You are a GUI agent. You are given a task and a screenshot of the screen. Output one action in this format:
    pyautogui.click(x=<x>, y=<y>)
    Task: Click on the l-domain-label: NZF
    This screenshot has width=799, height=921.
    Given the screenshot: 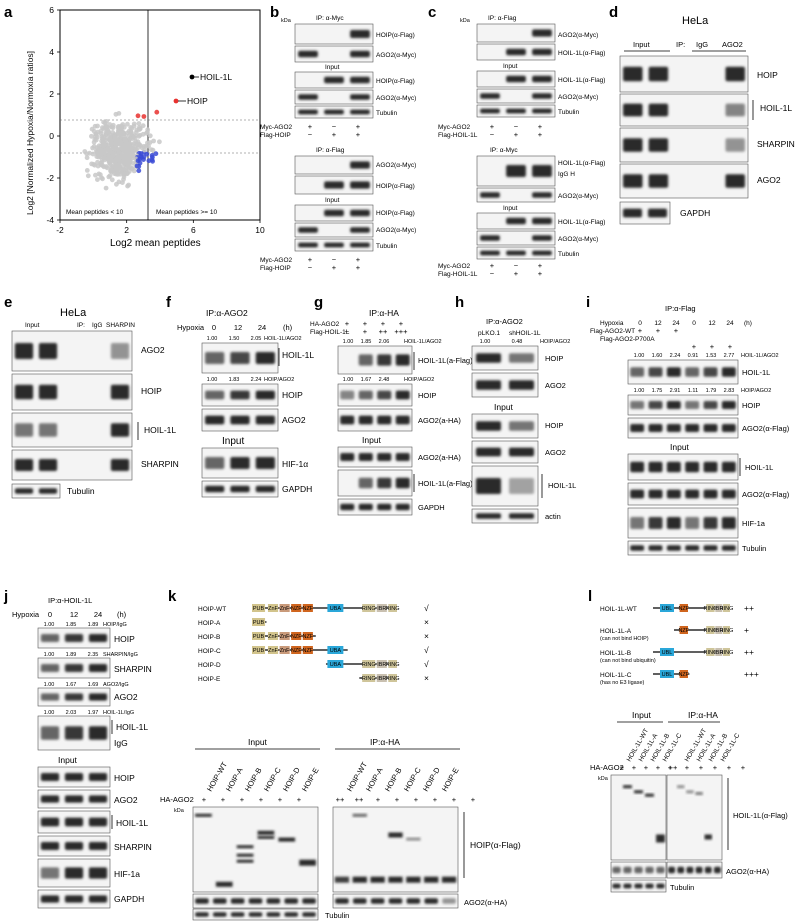 What is the action you would take?
    pyautogui.click(x=683, y=675)
    